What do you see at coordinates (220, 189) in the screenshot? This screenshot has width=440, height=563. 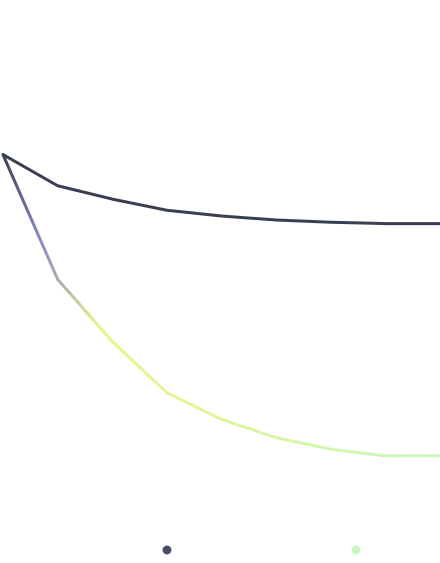 I see `series-1-line` at bounding box center [220, 189].